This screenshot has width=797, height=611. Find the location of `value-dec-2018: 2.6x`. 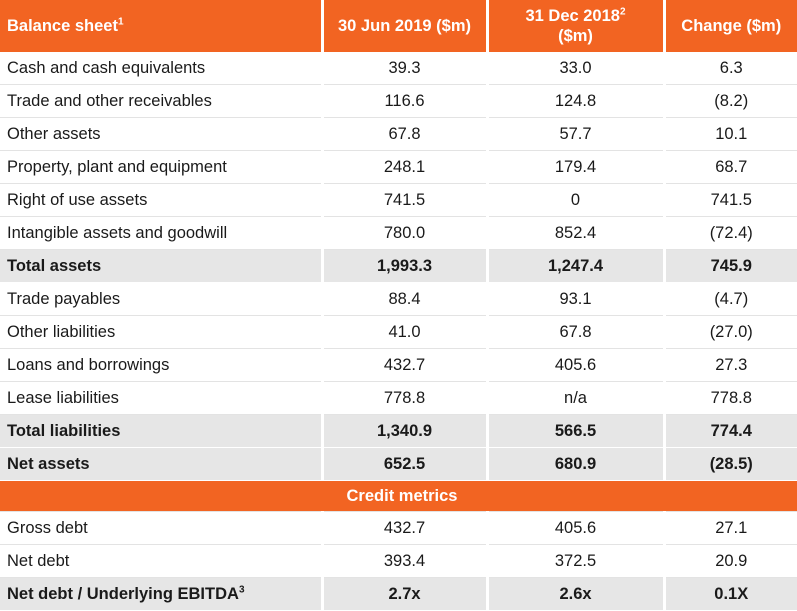

value-dec-2018: 2.6x is located at coordinates (574, 594).